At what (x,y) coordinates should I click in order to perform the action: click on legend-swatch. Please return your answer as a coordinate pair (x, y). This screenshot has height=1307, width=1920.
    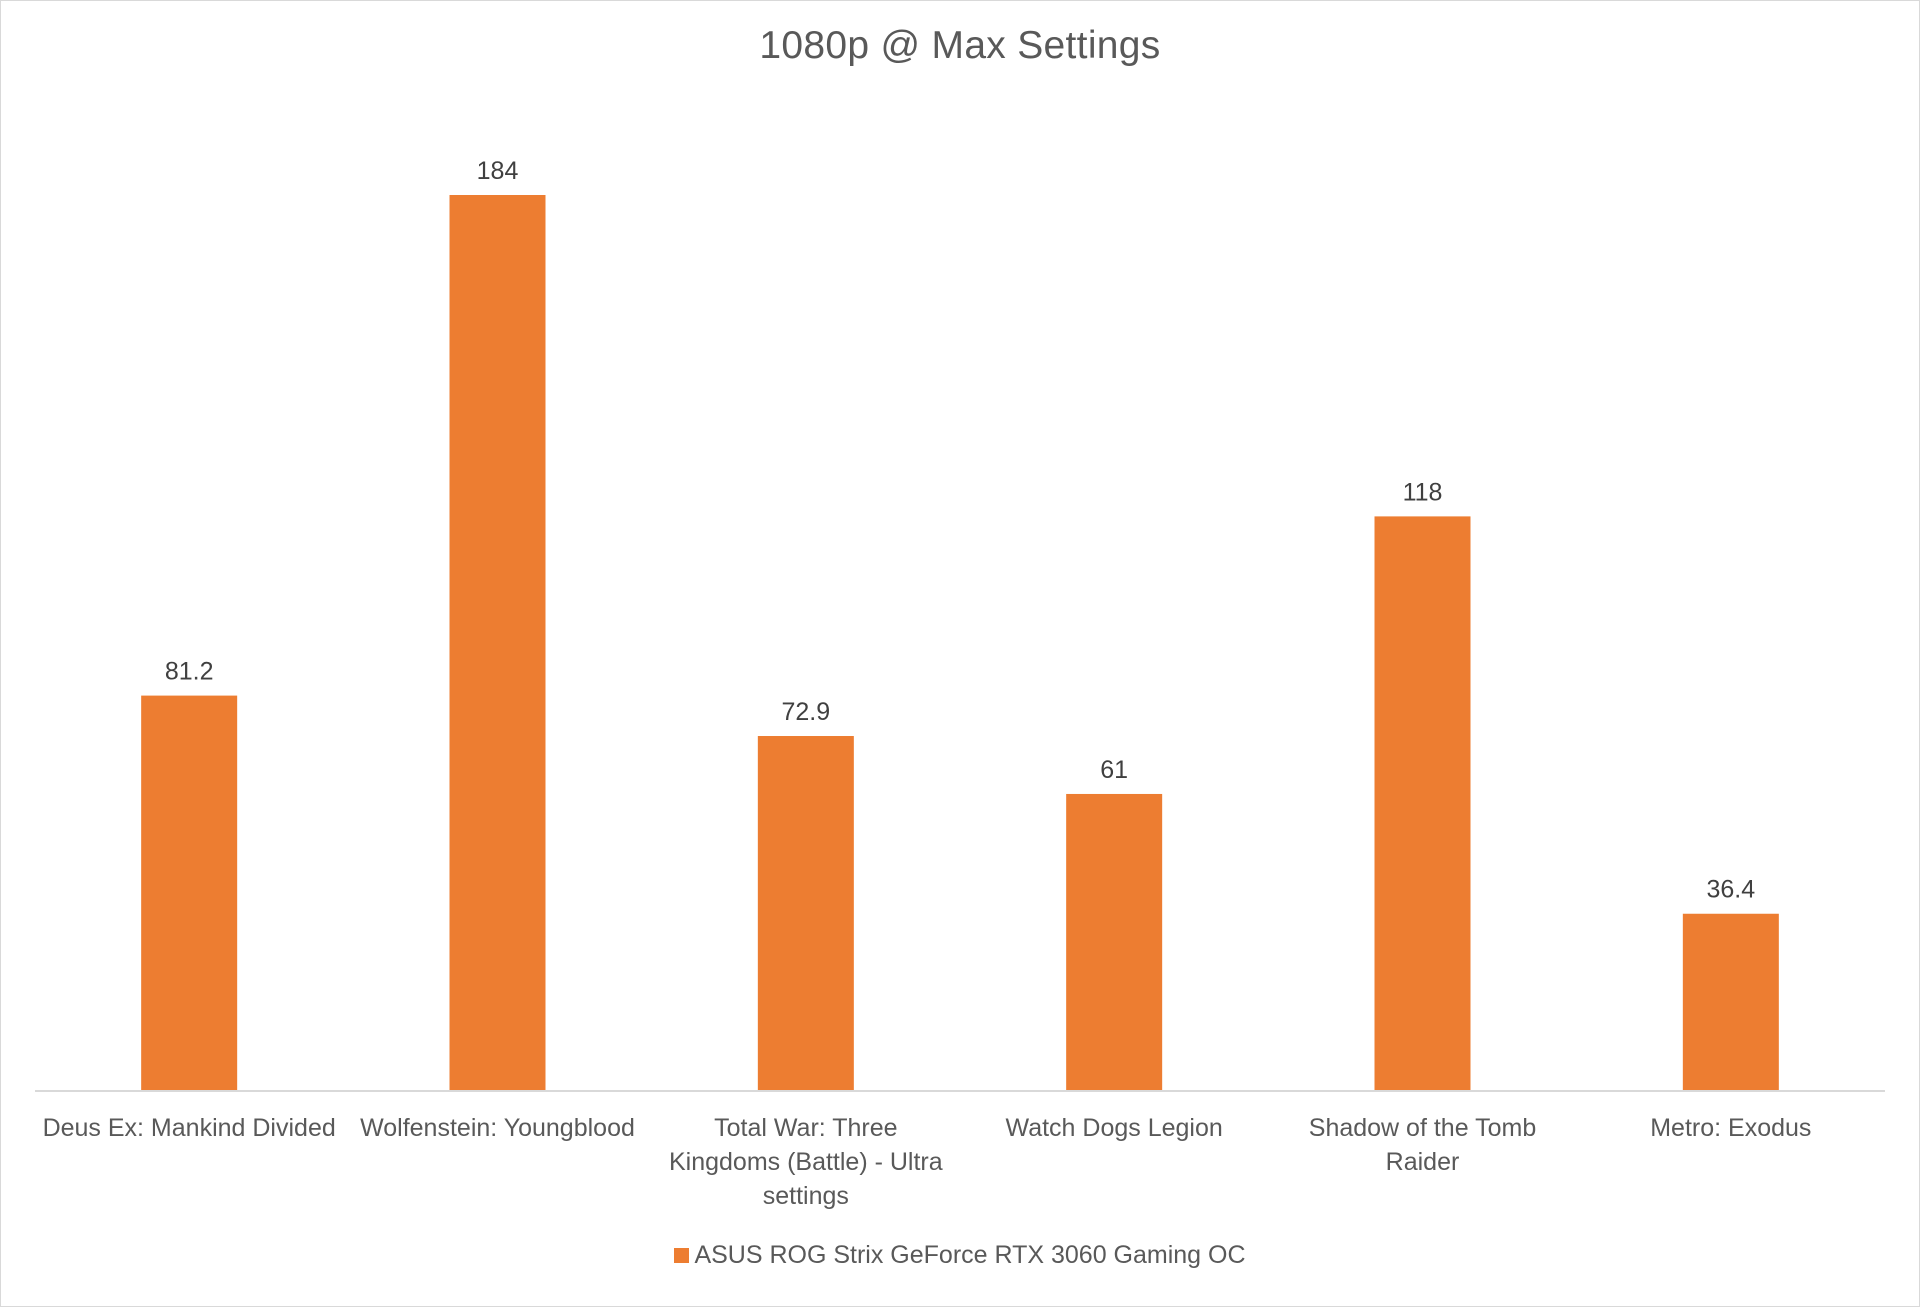
    Looking at the image, I should click on (682, 1255).